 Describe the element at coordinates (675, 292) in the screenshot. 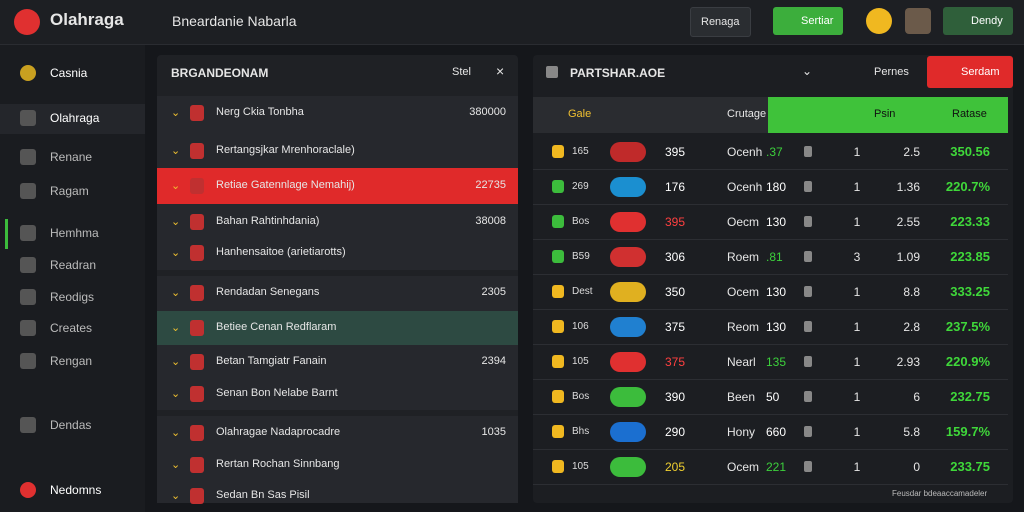

I see `odds: 350` at that location.